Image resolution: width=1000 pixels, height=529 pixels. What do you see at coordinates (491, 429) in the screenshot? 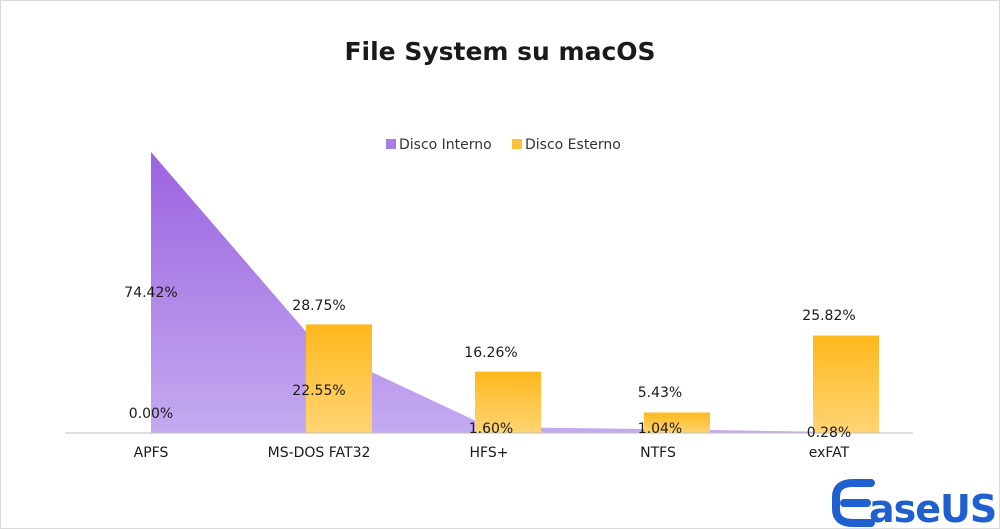
I see `data-label-disco-interno-hfs: 1.60%` at bounding box center [491, 429].